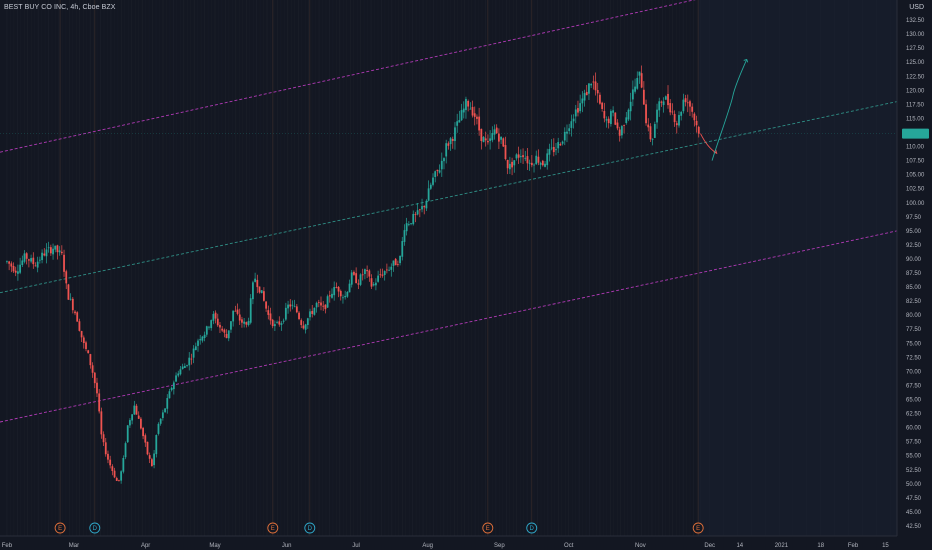  I want to click on event-marker-circle, so click(488, 528).